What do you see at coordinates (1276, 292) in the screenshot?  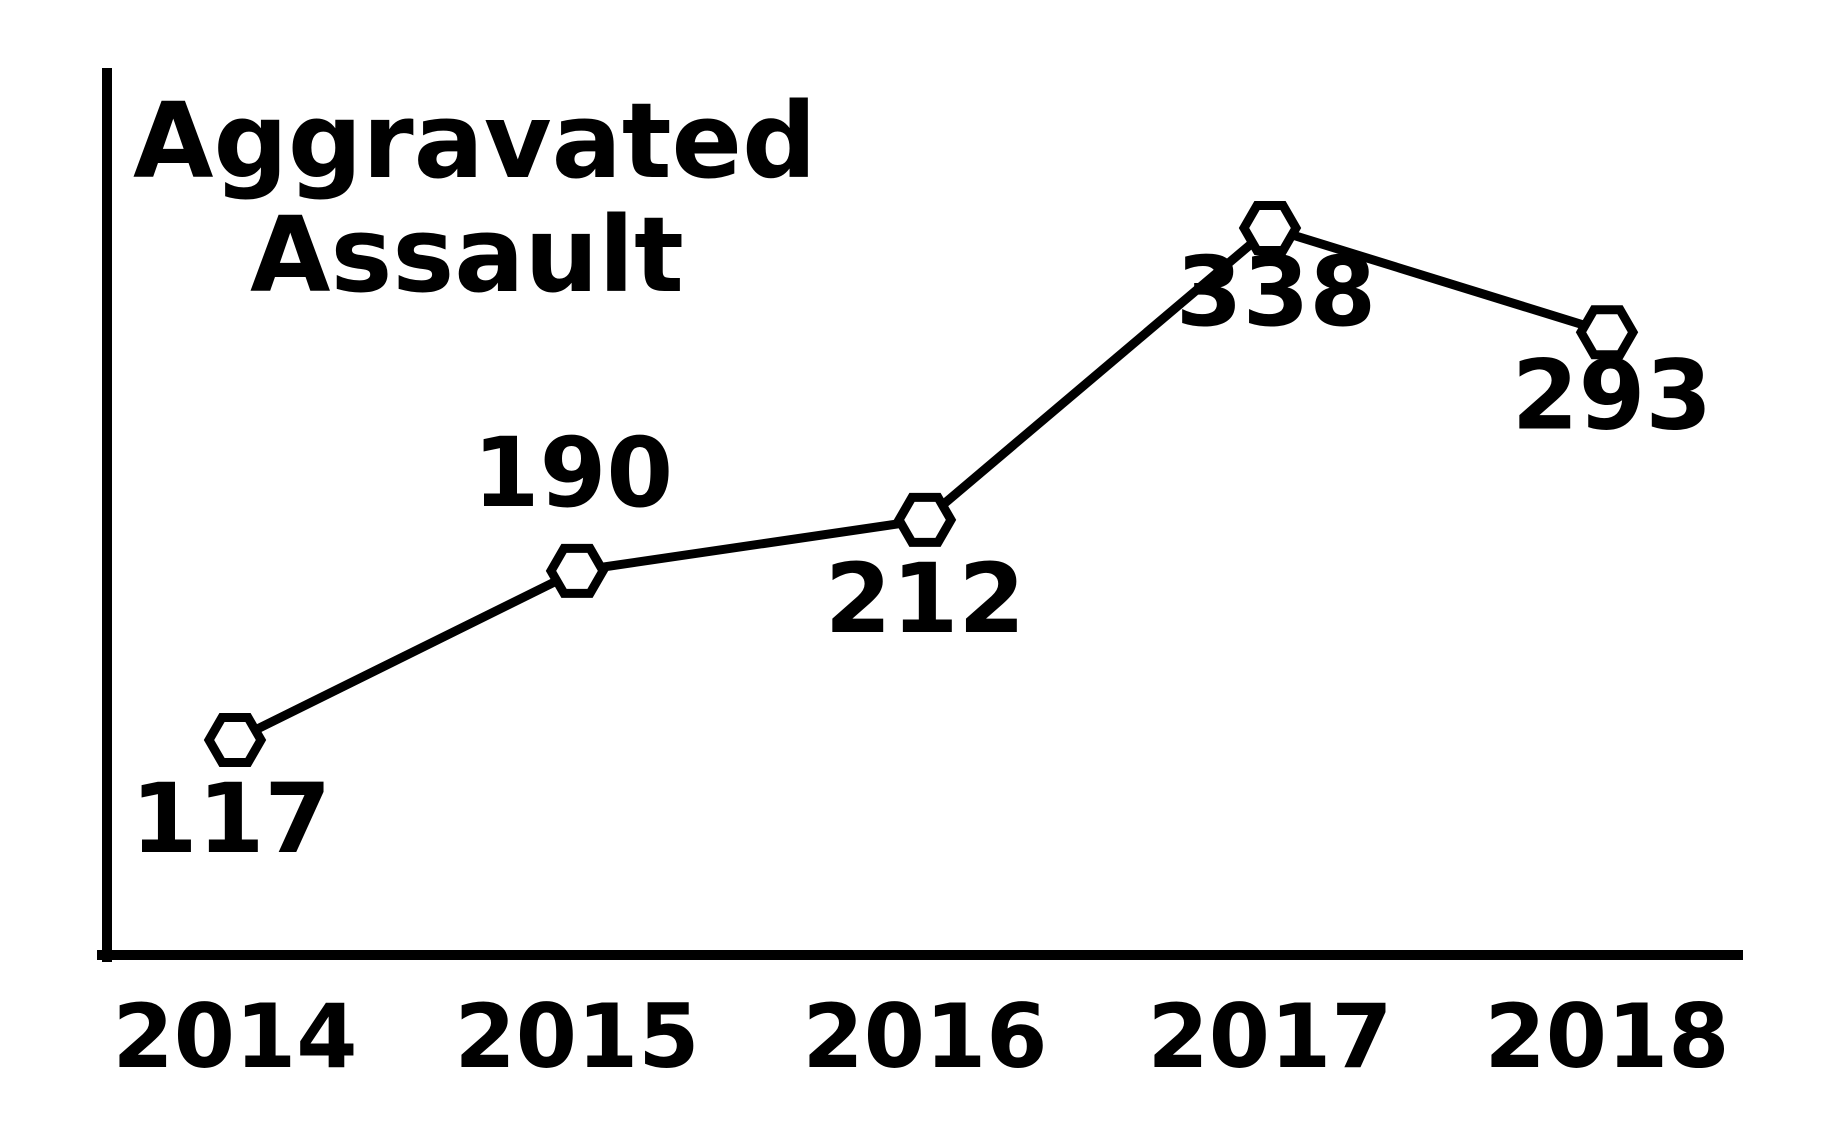 I see `data-label-2017: 338` at bounding box center [1276, 292].